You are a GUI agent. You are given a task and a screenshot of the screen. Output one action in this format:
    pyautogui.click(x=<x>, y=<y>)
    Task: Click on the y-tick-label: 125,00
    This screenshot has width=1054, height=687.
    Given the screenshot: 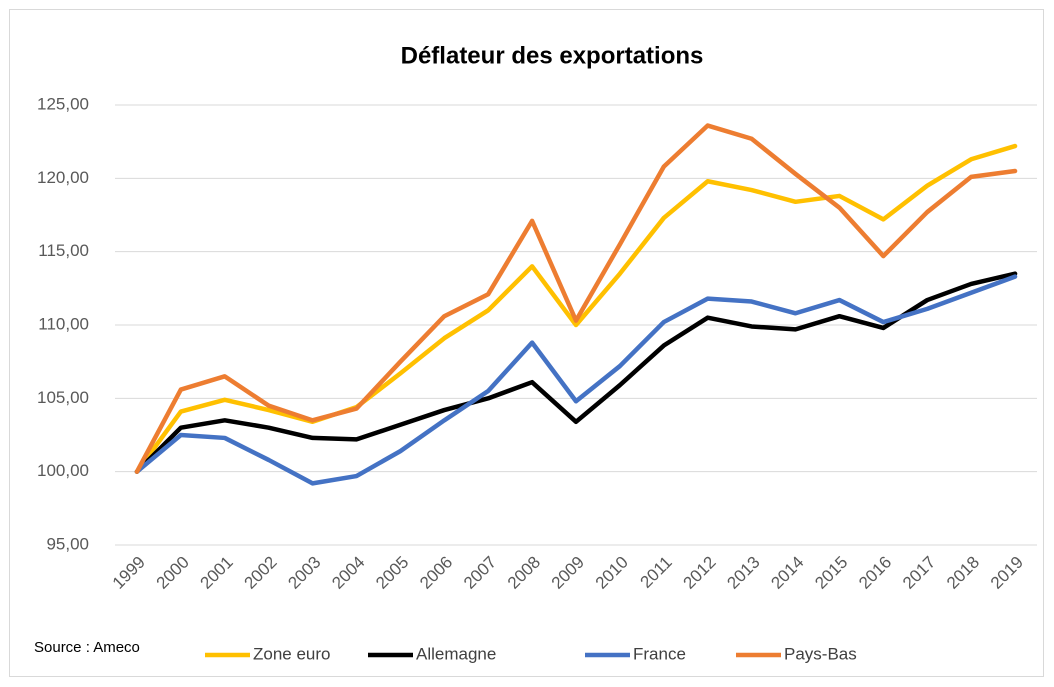 What is the action you would take?
    pyautogui.click(x=63, y=103)
    